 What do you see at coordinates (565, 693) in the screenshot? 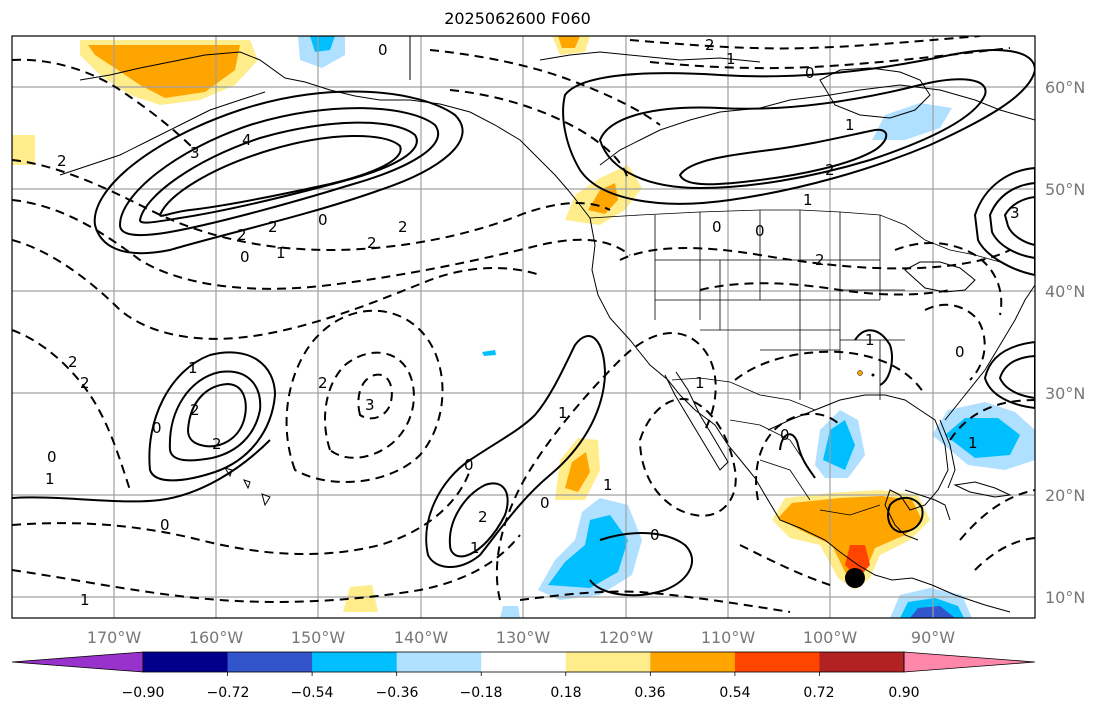
I see `colorbar-tick-label: 0.18` at bounding box center [565, 693].